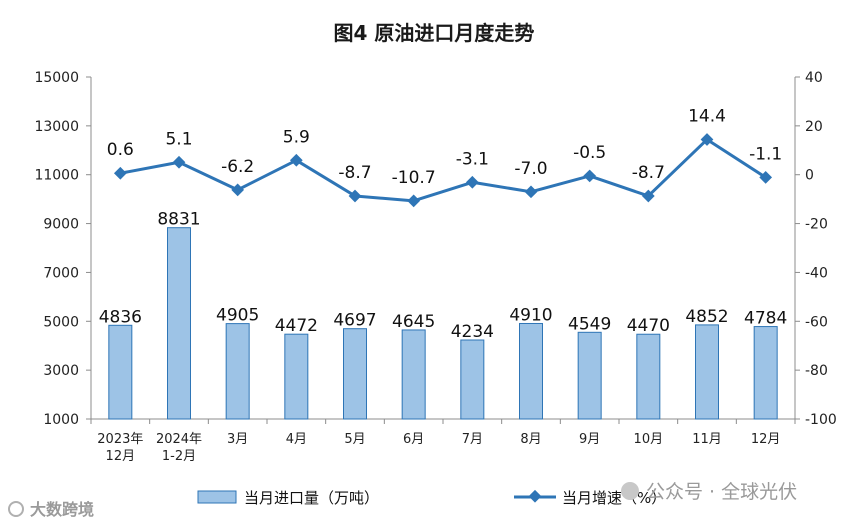  Describe the element at coordinates (179, 456) in the screenshot. I see `x-tick-label: 1-2月` at that location.